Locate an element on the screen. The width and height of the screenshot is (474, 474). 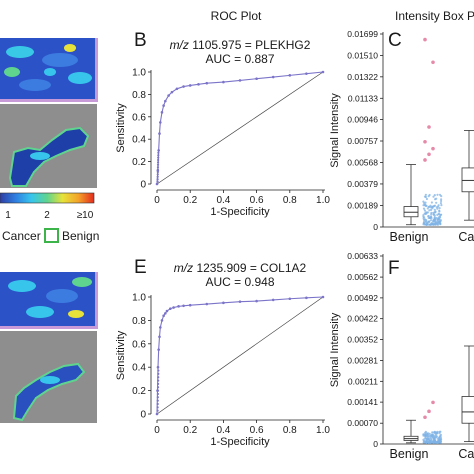
tissue-legend: Cancer Benign is located at coordinates (50, 235).